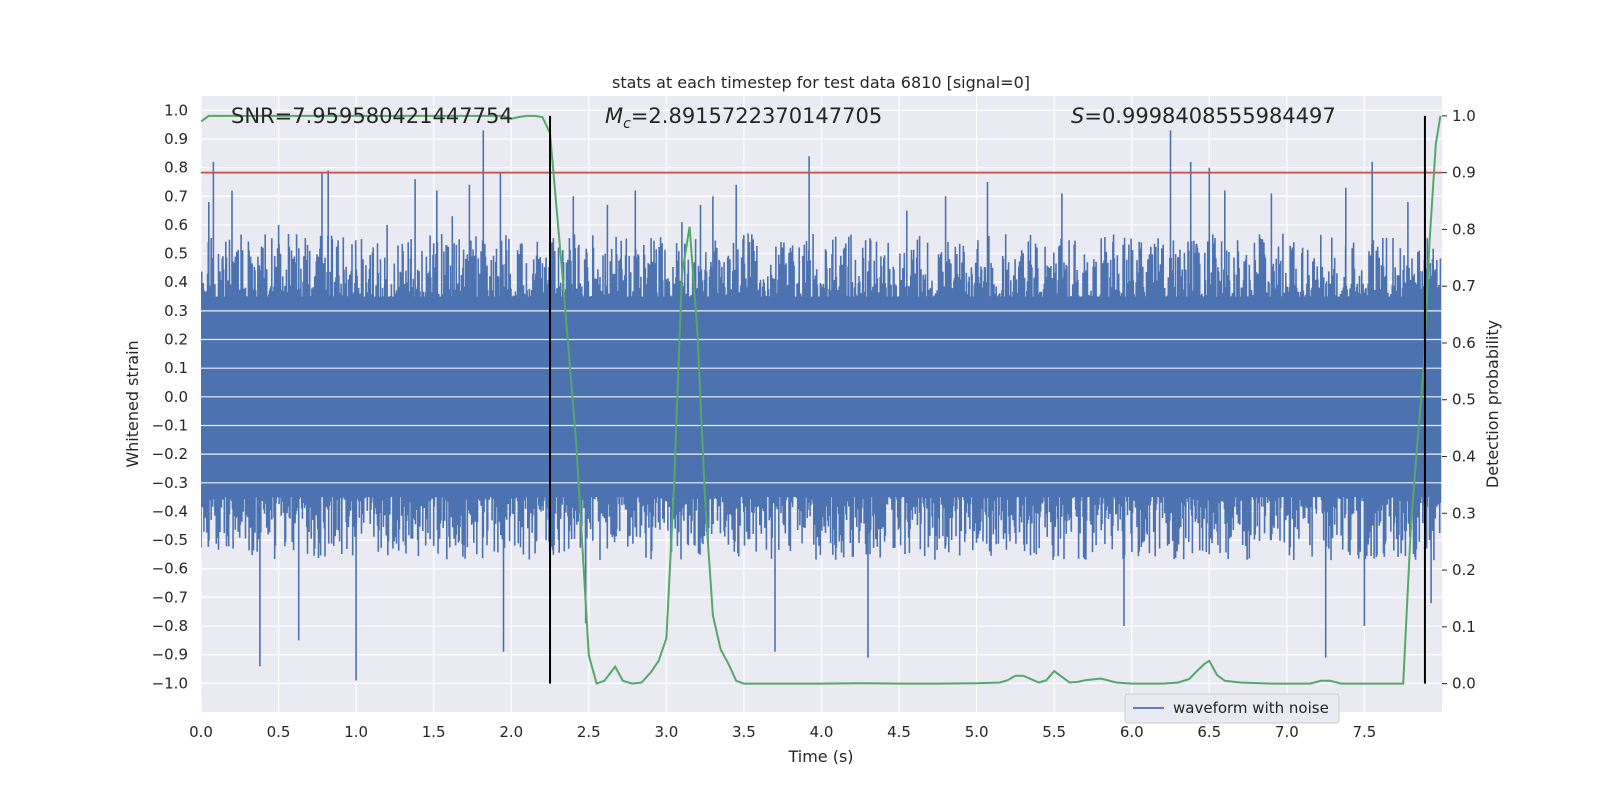 This screenshot has width=1600, height=804. I want to click on x-tick-label: 3.0, so click(666, 732).